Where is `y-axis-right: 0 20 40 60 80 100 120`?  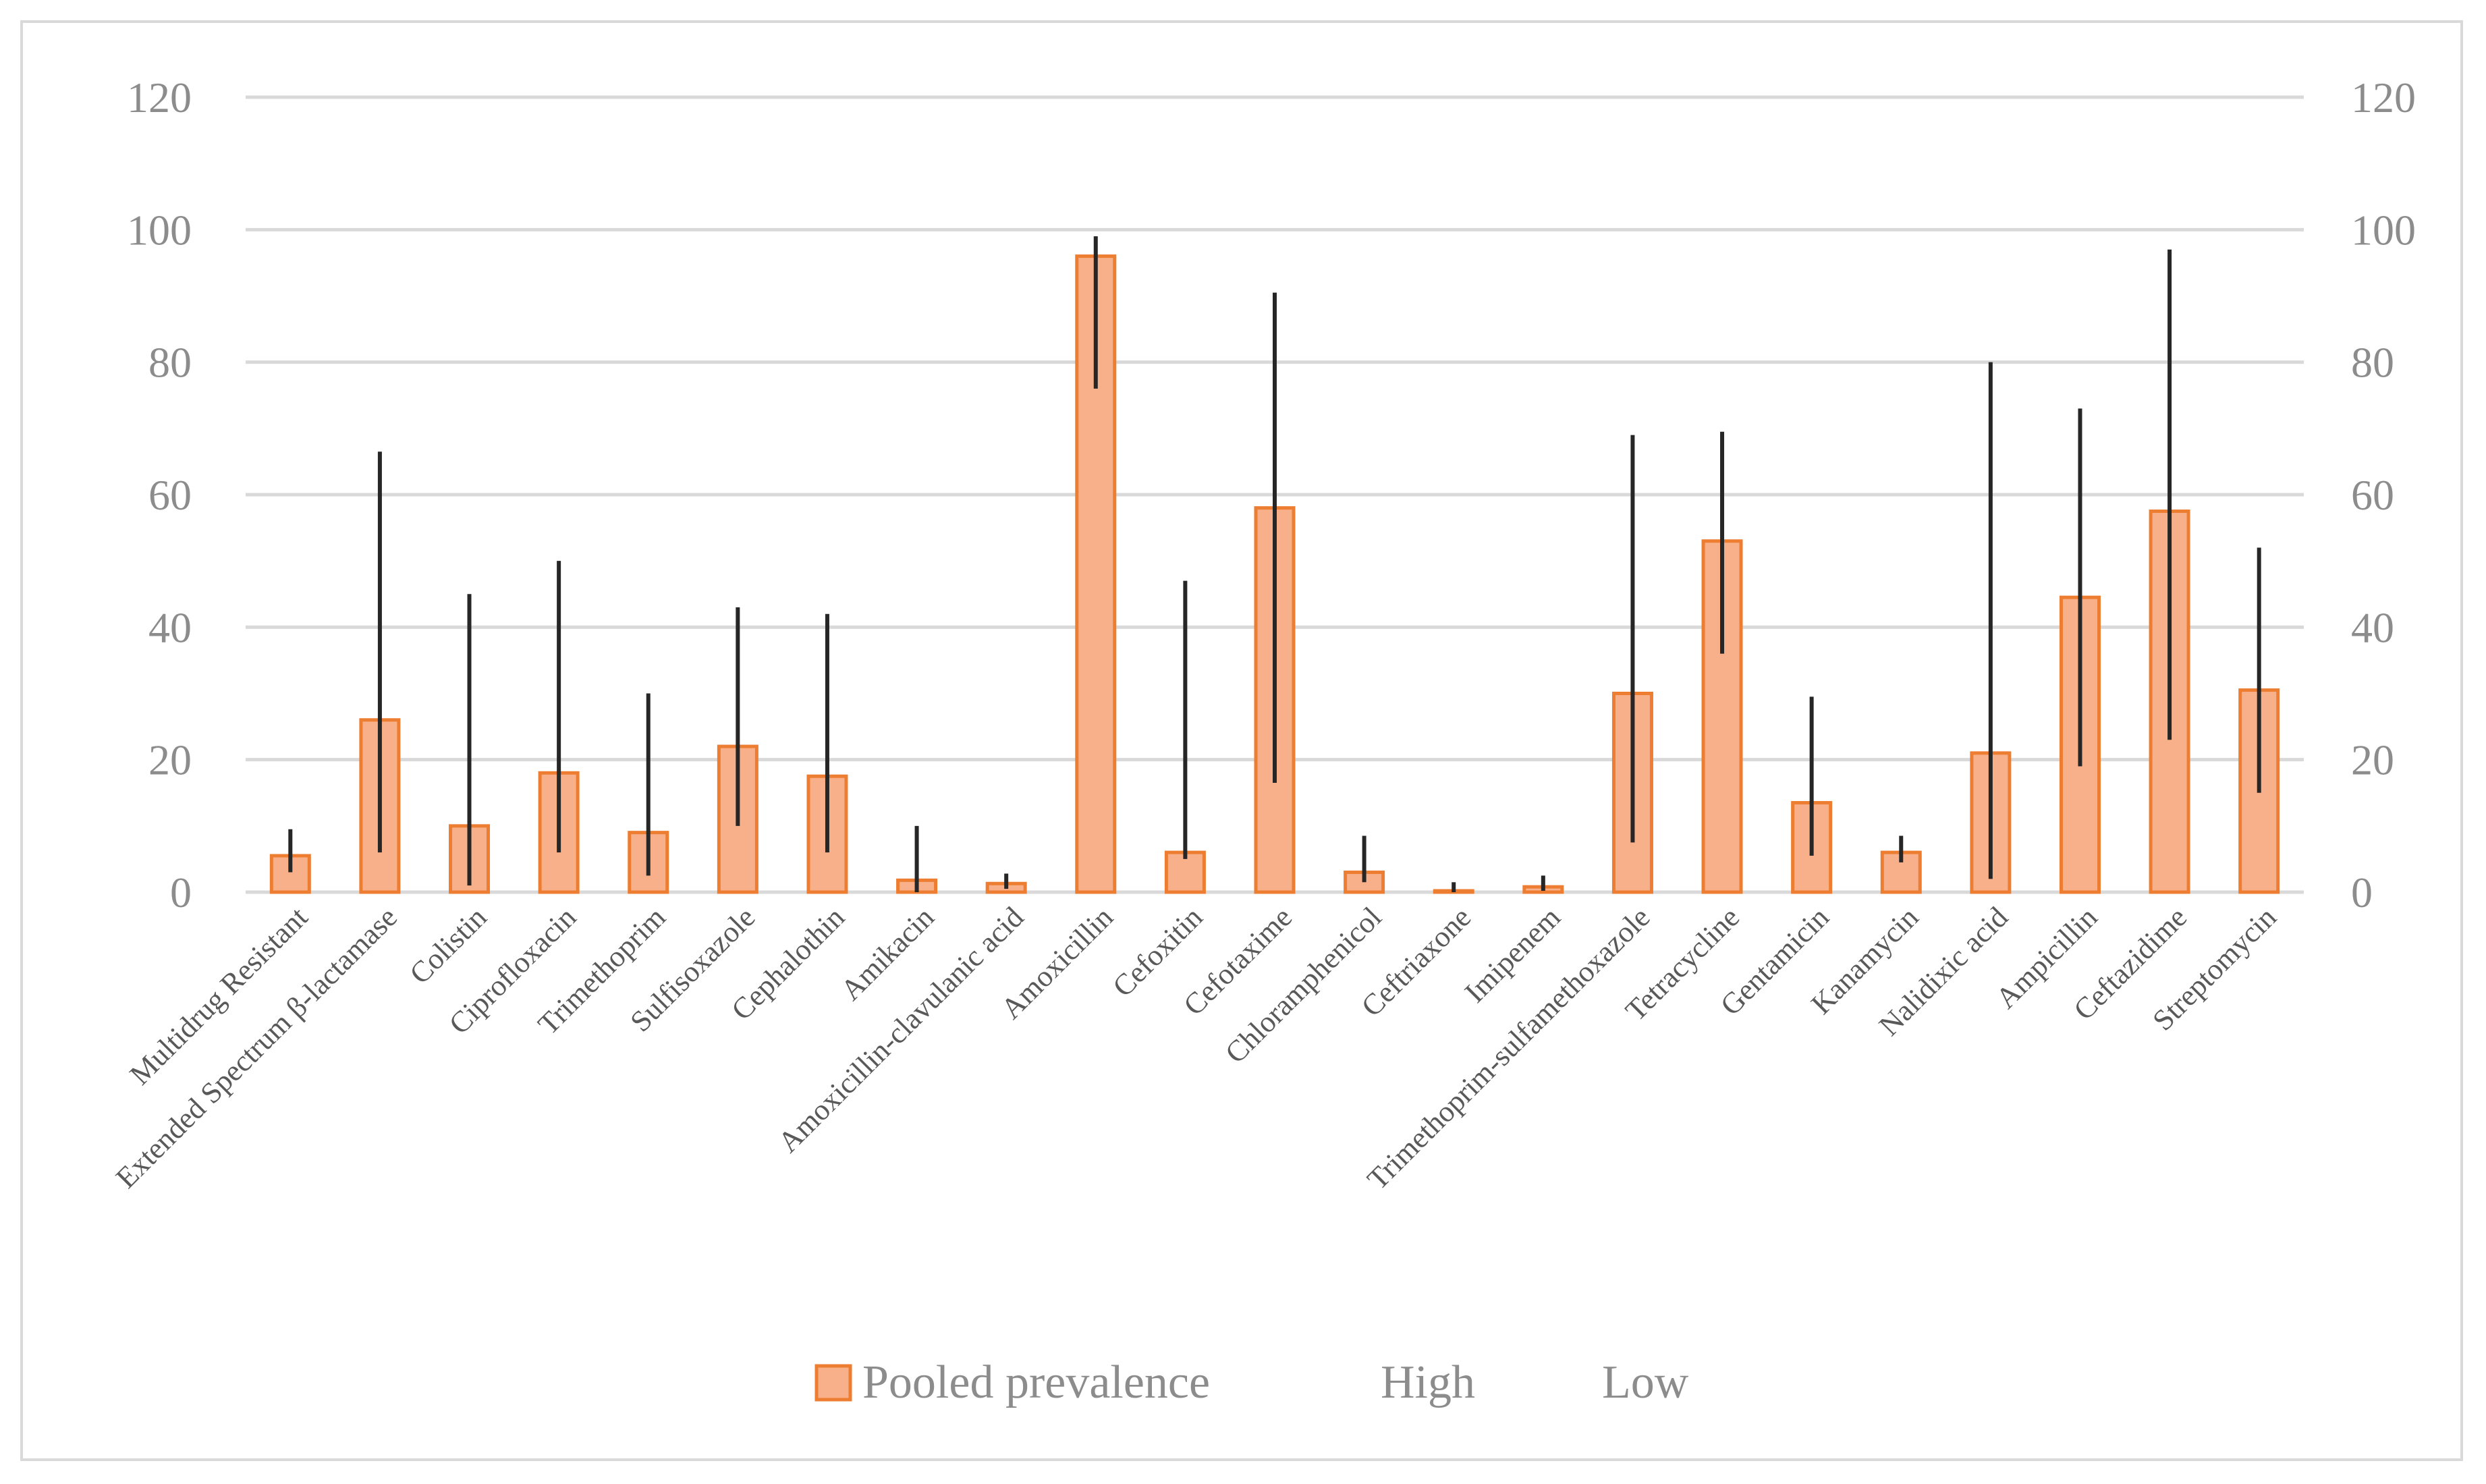 y-axis-right: 0 20 40 60 80 100 120 is located at coordinates (2383, 495).